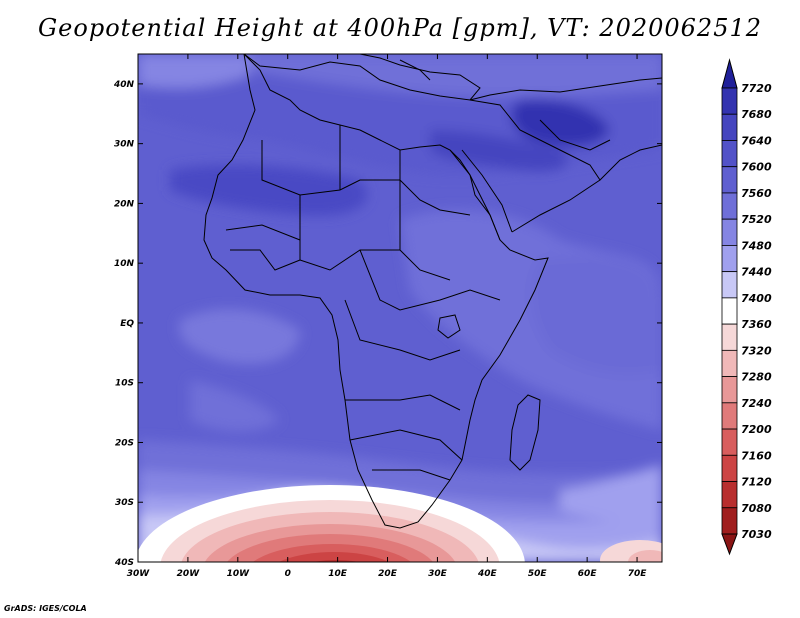 The image size is (800, 618). What do you see at coordinates (124, 384) in the screenshot?
I see `y-tick-label: 10S` at bounding box center [124, 384].